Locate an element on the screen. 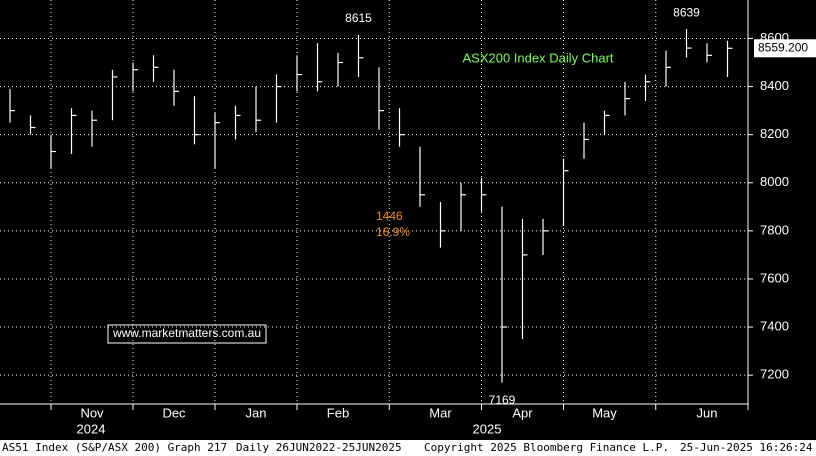 The width and height of the screenshot is (816, 456). y-tick-label: 7400 is located at coordinates (774, 325).